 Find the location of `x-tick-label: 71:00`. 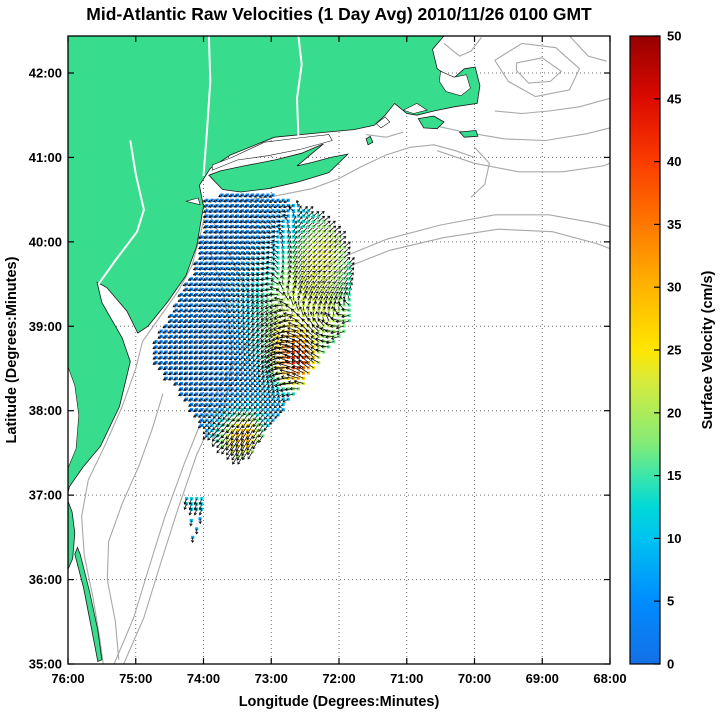

x-tick-label: 71:00 is located at coordinates (406, 678).